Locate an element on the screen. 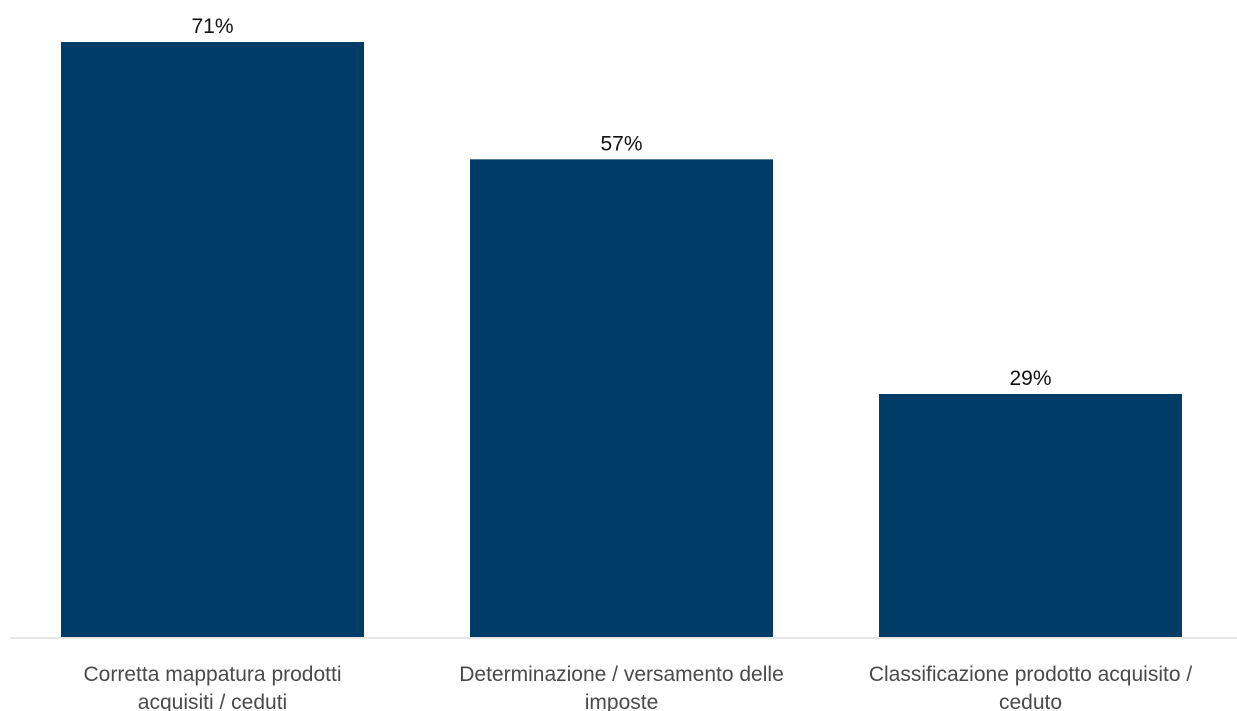 Image resolution: width=1237 pixels, height=711 pixels. data-label-3: 29% is located at coordinates (1030, 378).